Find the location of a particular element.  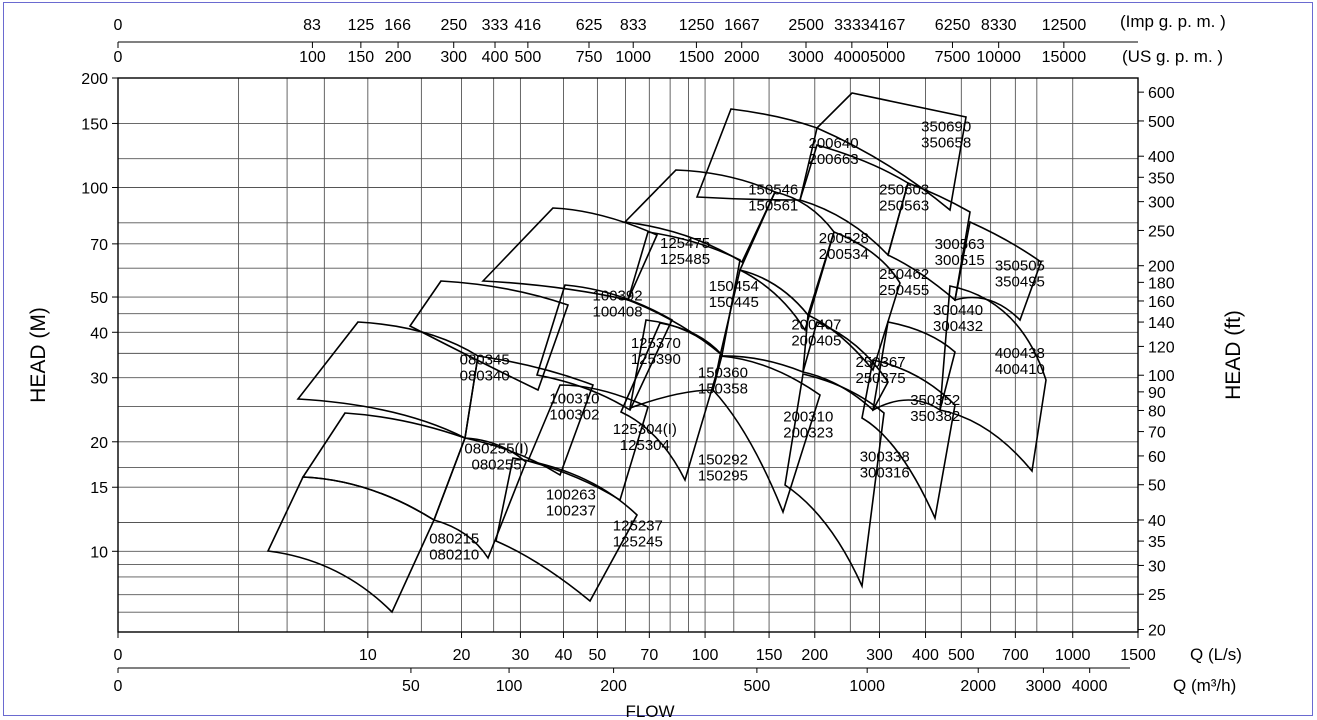

tick-label-head-m: 20 is located at coordinates (99, 443).